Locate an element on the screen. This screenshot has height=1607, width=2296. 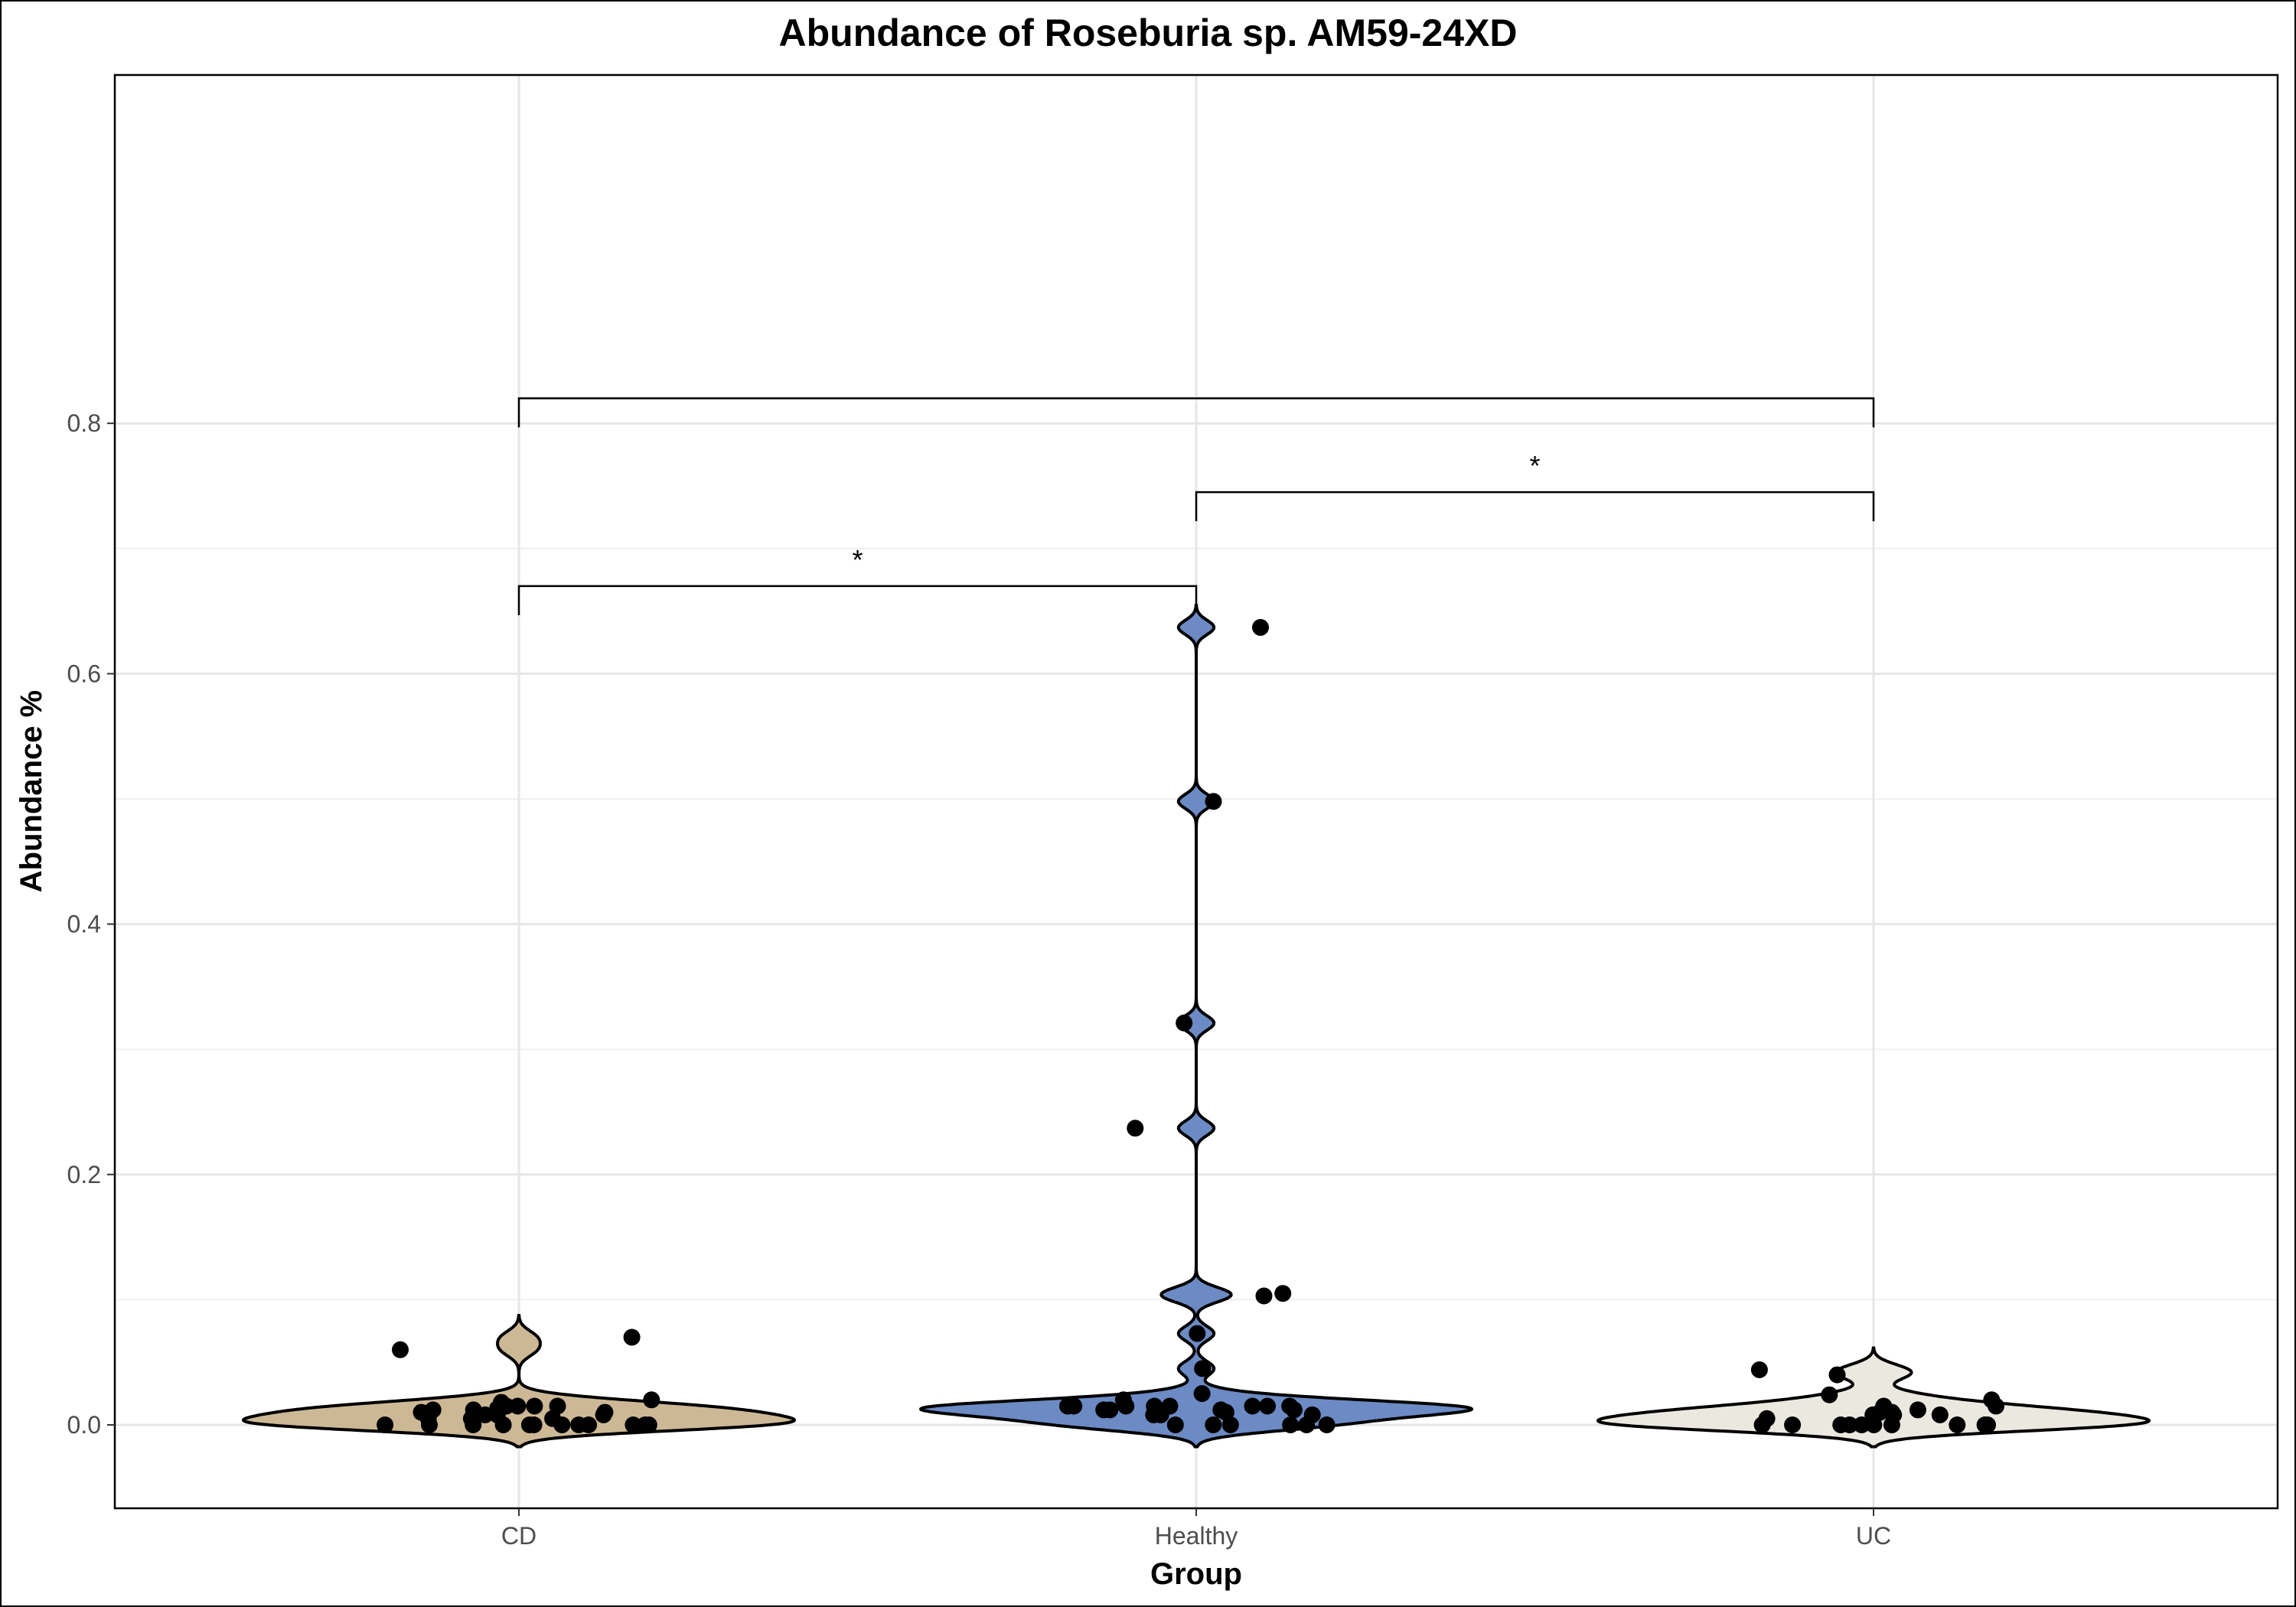
y-tick-label: 0.4 is located at coordinates (84, 925).